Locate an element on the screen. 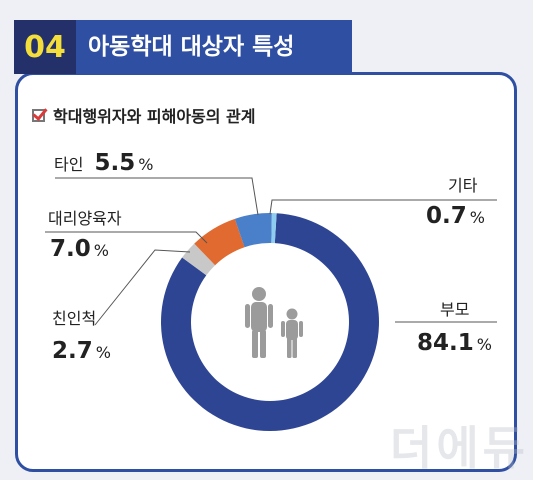  label-parents-figure: 84.1% is located at coordinates (454, 343).